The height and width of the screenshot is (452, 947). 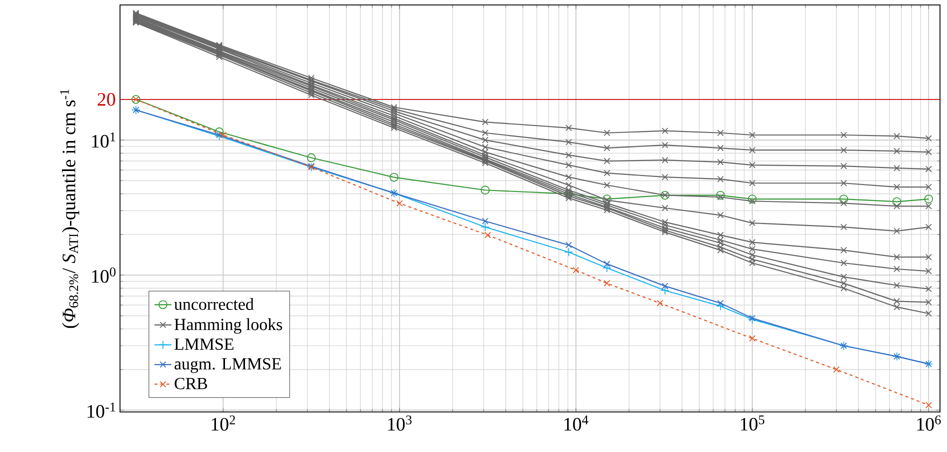 I want to click on x-tick-label: 10$^{2}$, so click(x=223, y=423).